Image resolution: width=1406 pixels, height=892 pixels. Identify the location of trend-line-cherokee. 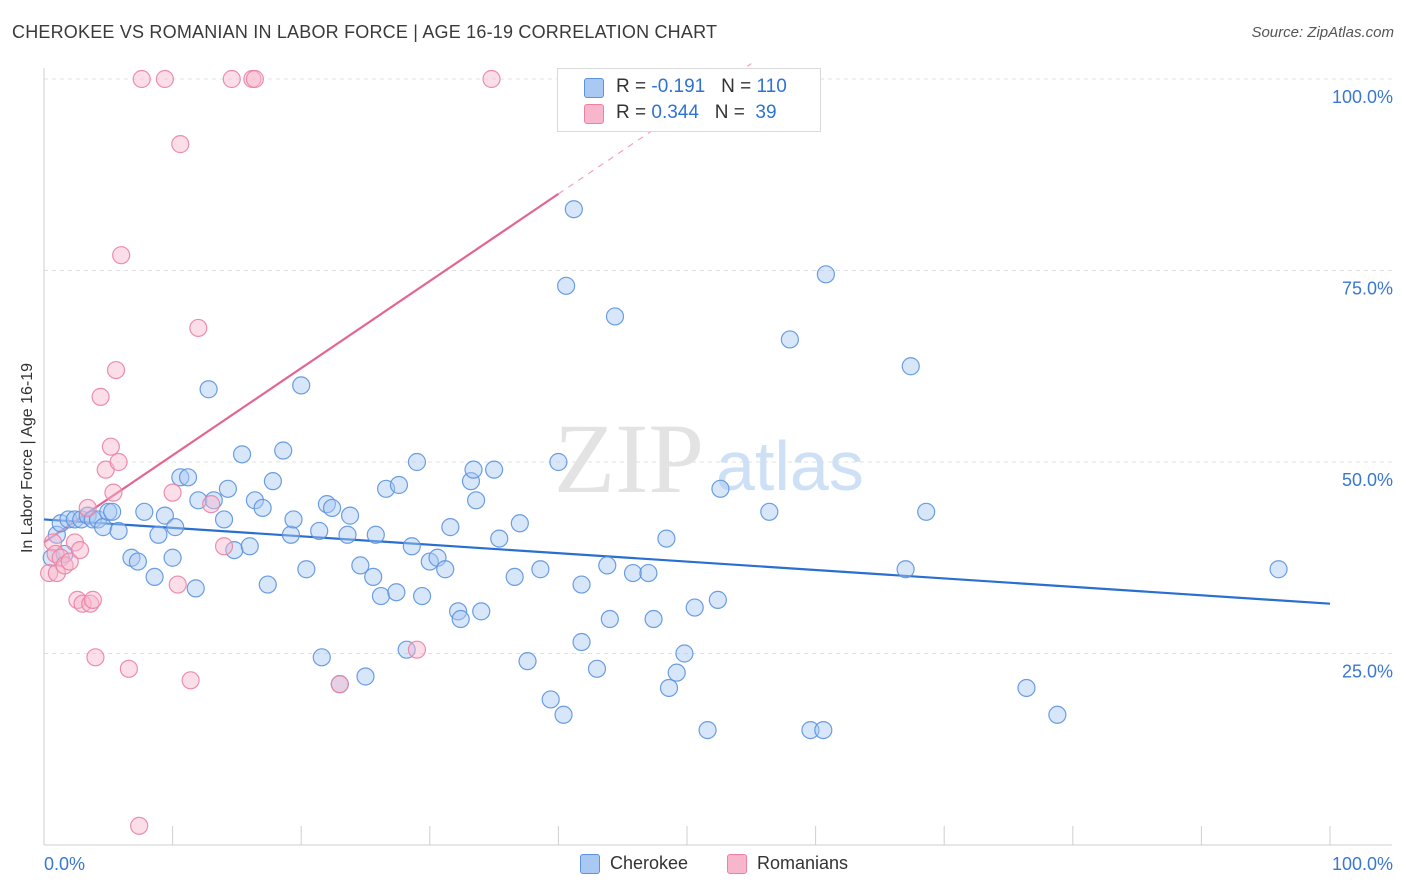
(687, 561).